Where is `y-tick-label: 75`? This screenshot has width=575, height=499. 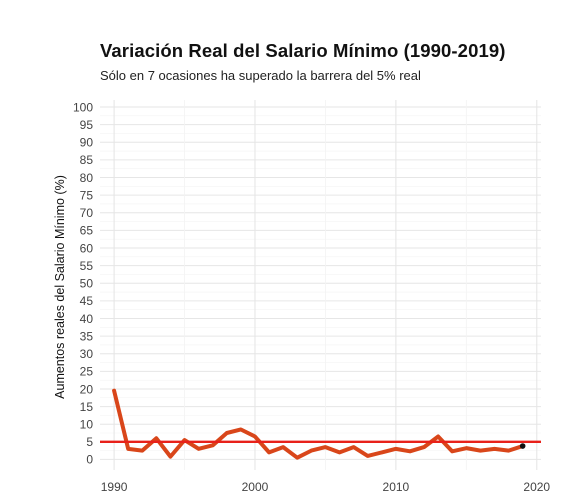 y-tick-label: 75 is located at coordinates (87, 195).